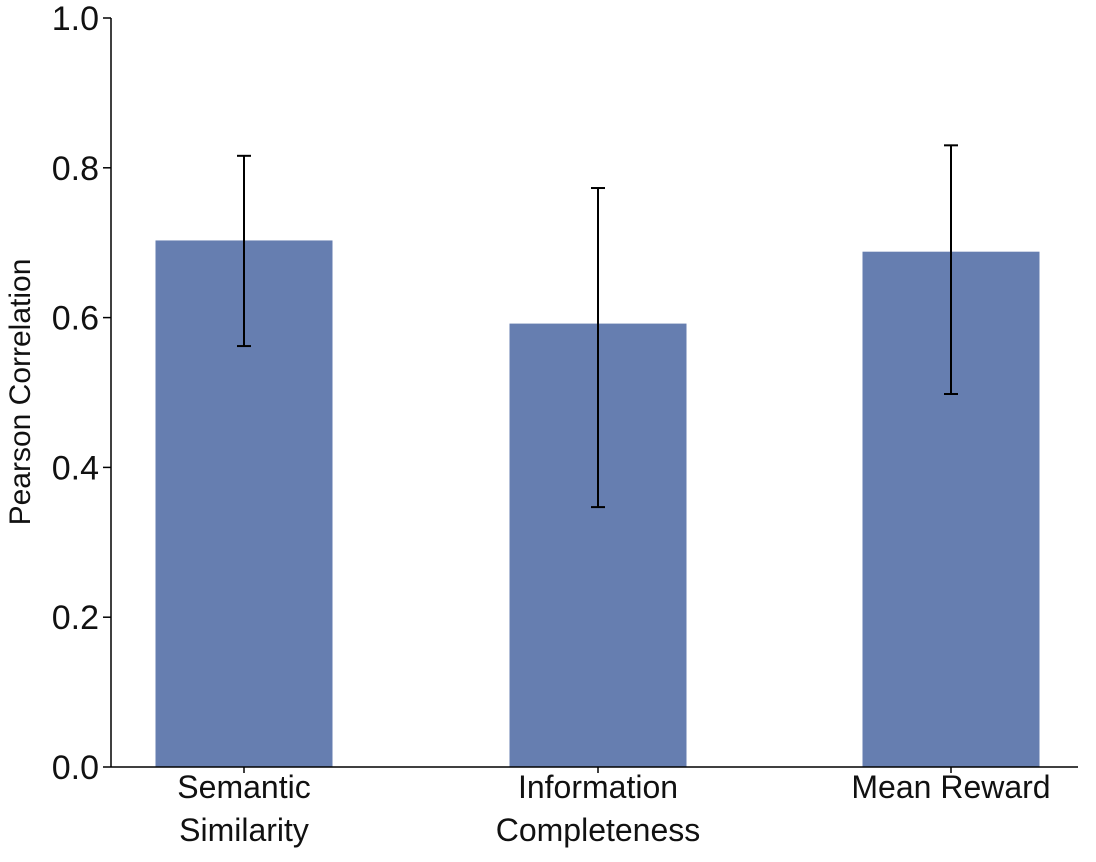 The width and height of the screenshot is (1096, 862). Describe the element at coordinates (75, 468) in the screenshot. I see `y-tick-label: 0.4` at that location.